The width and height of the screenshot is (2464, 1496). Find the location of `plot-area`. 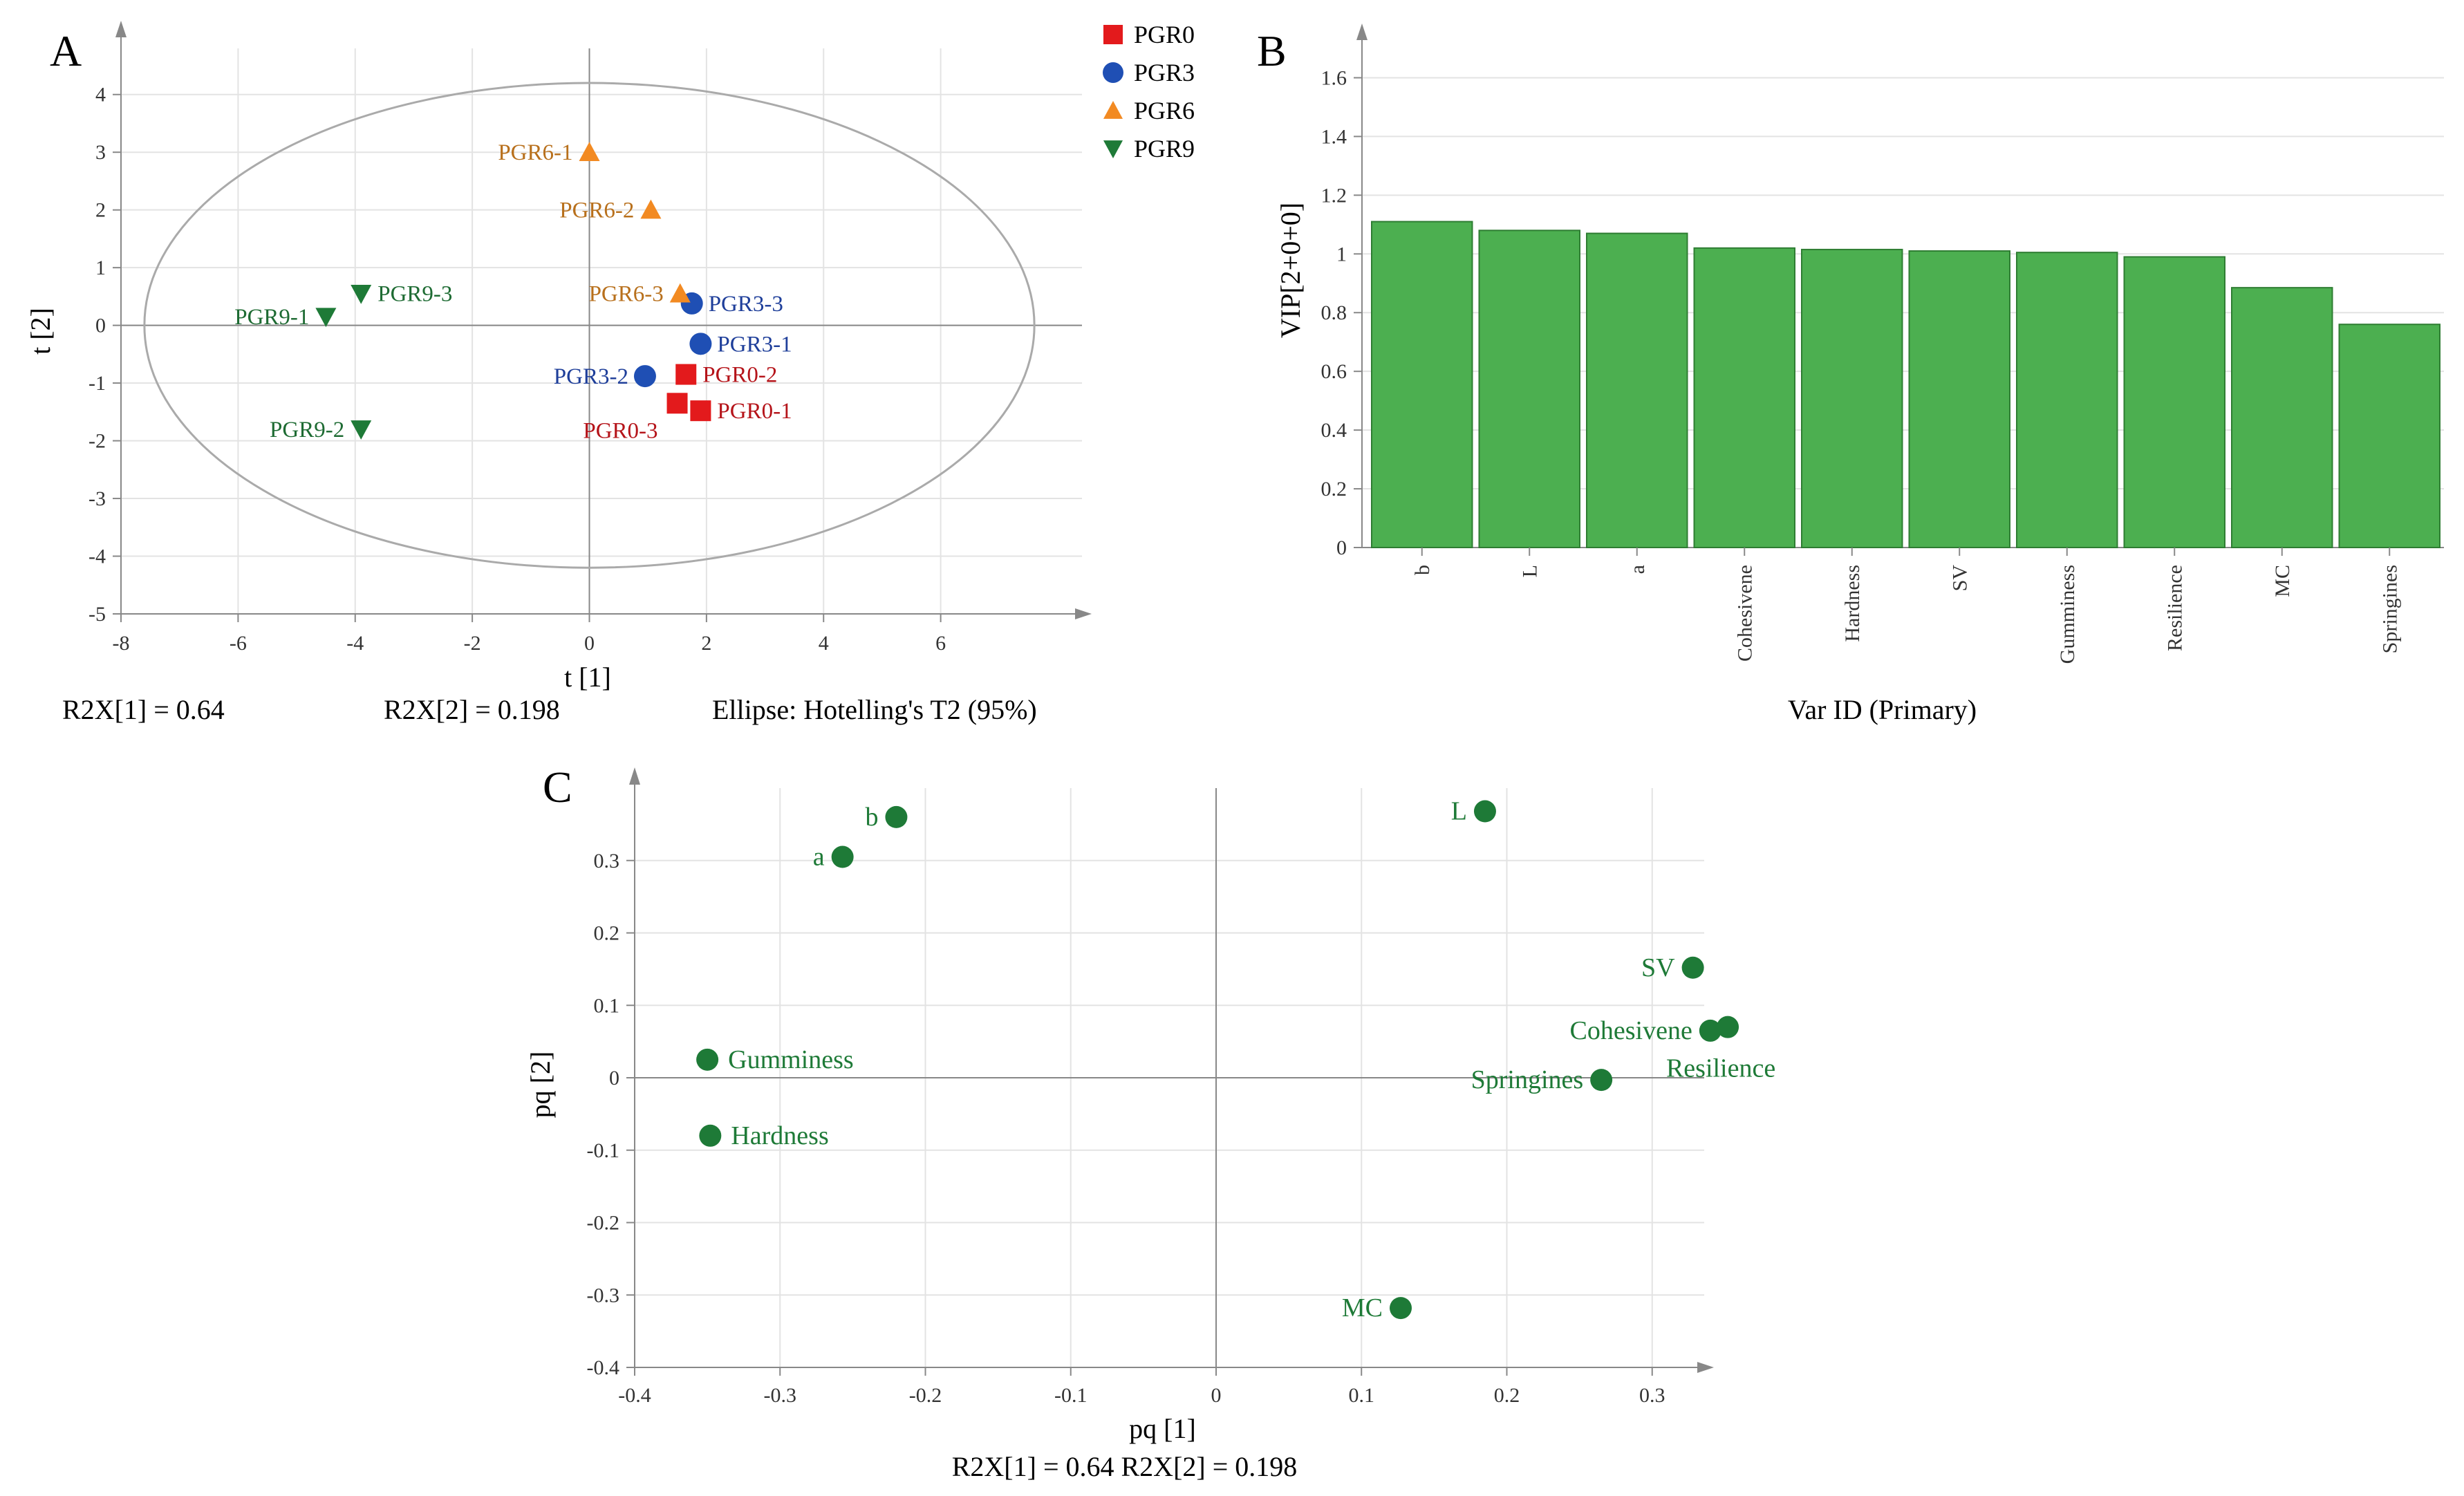

plot-area is located at coordinates (601, 331).